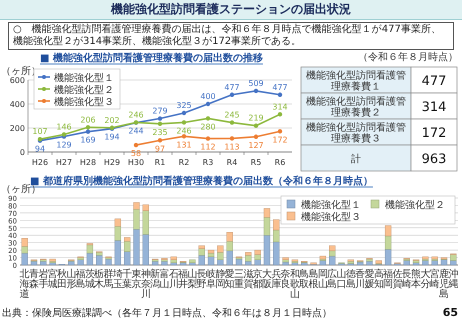 This screenshot has width=462, height=320. Describe the element at coordinates (25, 284) in the screenshot. I see `x-tick-label: 北海道` at that location.